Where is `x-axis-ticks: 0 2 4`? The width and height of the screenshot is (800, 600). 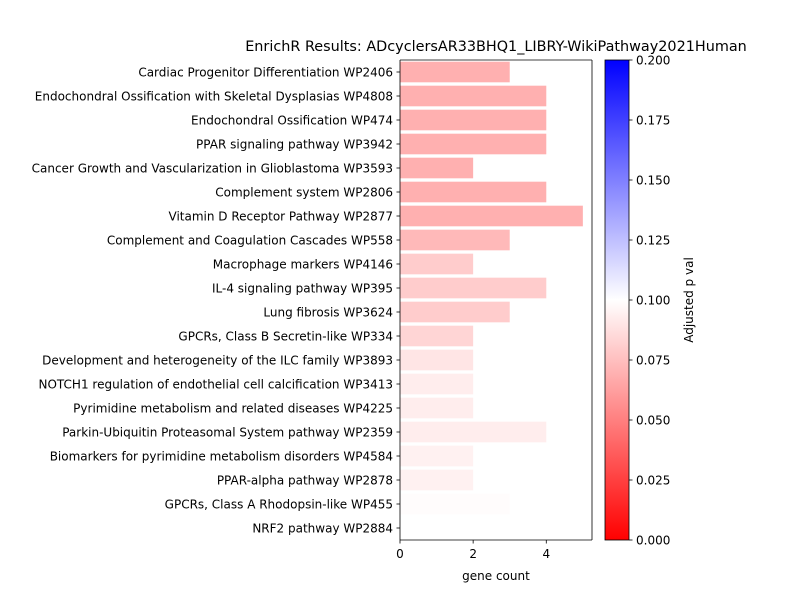
x-axis-ticks: 0 2 4 is located at coordinates (473, 550).